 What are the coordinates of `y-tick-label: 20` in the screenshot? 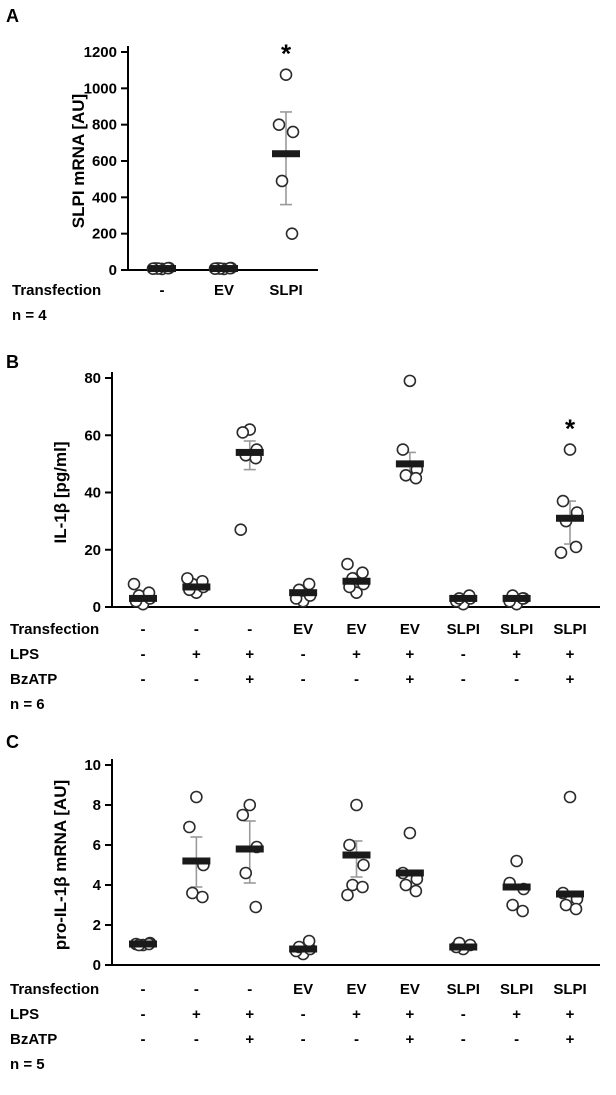 It's located at (92, 550).